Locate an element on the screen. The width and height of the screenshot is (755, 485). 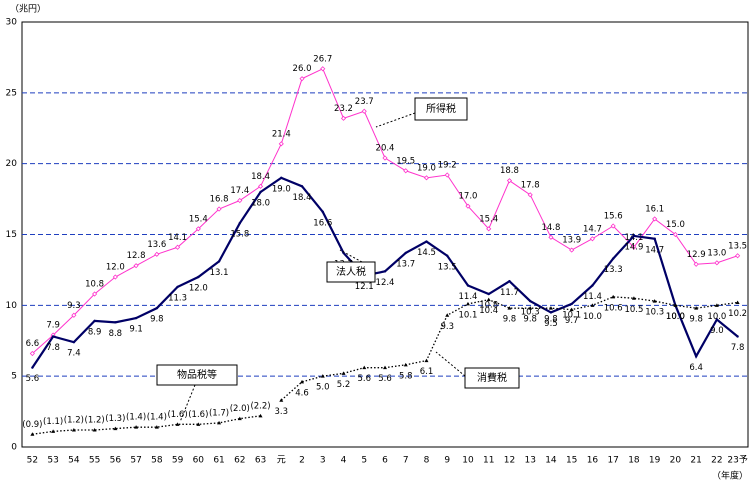
x-tick-label: 15 is located at coordinates (571, 461).